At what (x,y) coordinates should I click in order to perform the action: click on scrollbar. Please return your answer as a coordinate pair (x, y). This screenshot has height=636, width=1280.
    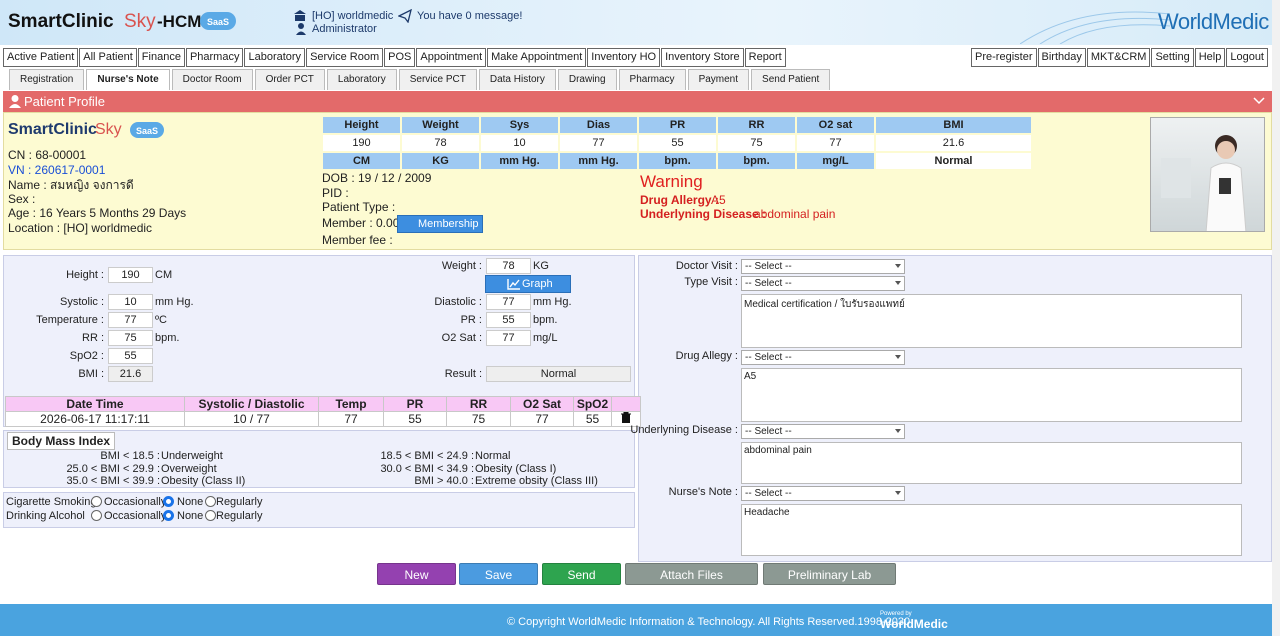
    Looking at the image, I should click on (1276, 318).